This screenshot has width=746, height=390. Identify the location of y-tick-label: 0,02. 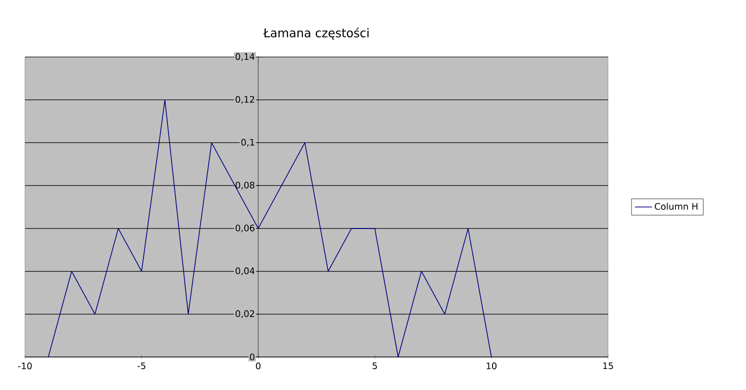
(245, 314).